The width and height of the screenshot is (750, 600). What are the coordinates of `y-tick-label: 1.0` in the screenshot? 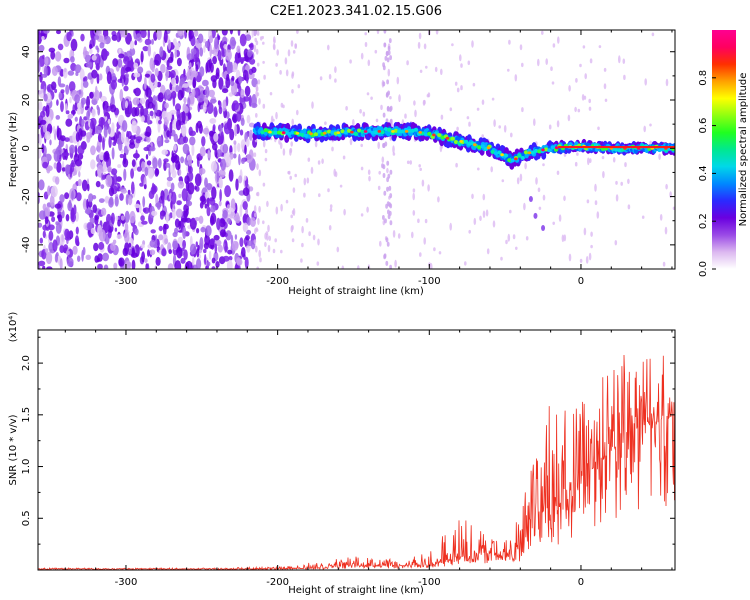 It's located at (26, 467).